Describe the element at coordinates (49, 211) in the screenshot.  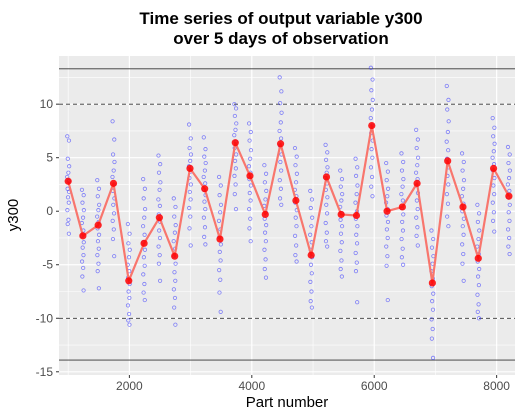
I see `y-tick-label: 0` at that location.